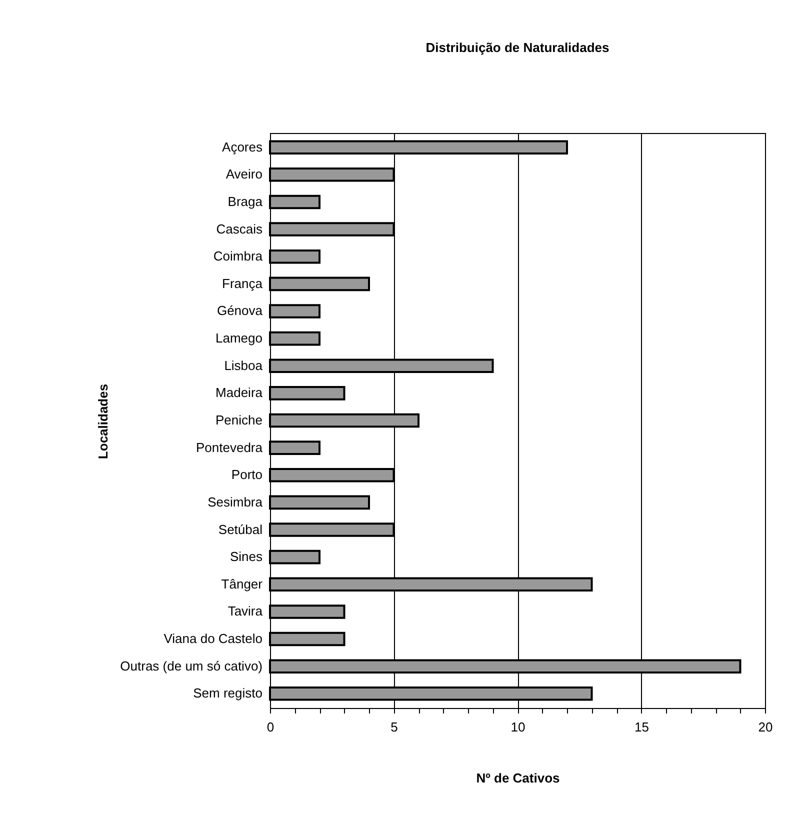  I want to click on y-tick-label: Açores, so click(242, 146).